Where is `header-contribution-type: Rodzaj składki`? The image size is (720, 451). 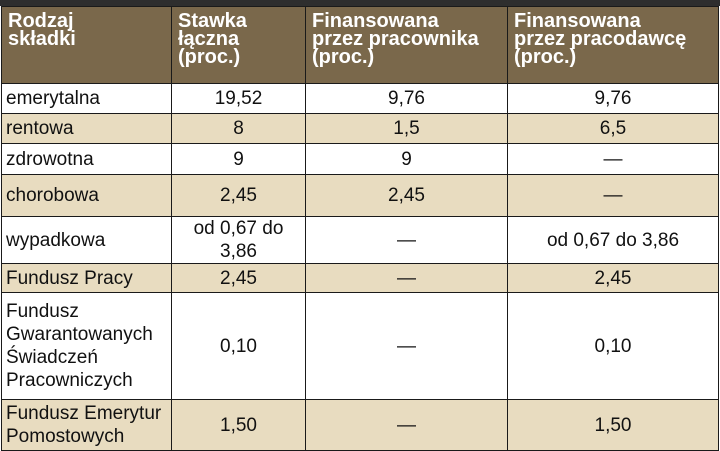
header-contribution-type: Rodzaj składki is located at coordinates (86, 45).